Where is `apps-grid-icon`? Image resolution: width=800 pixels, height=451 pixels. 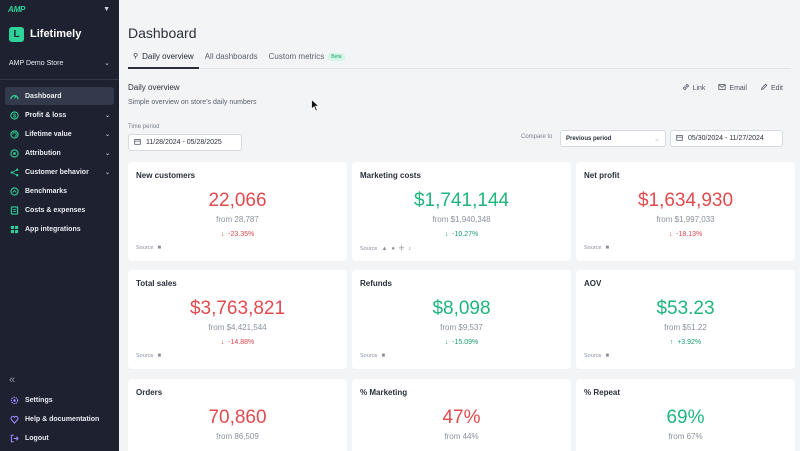
apps-grid-icon is located at coordinates (14, 229).